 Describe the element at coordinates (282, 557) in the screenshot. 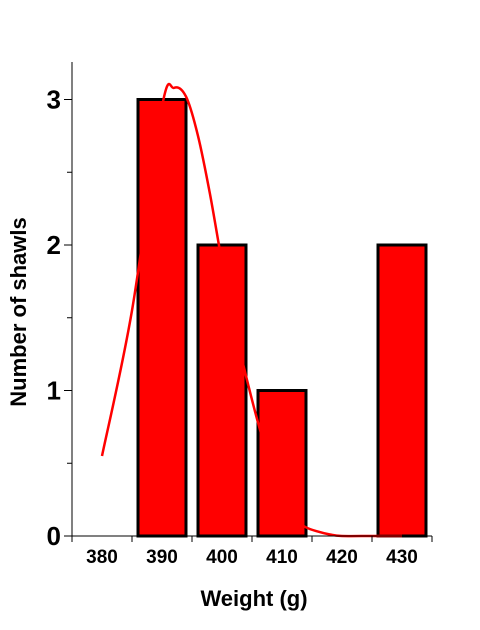

I see `x-tick-label-410: 410` at that location.